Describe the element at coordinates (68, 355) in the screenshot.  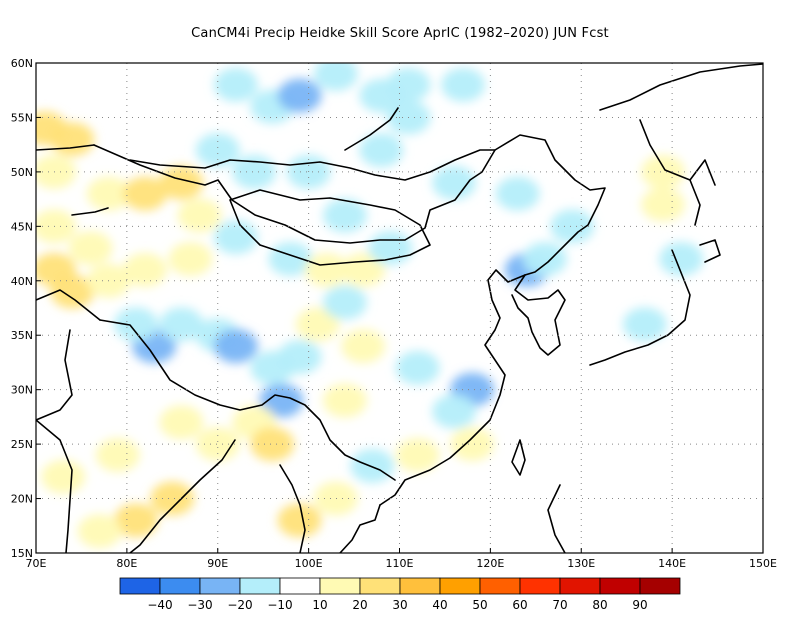
I see `central-asia-border` at that location.